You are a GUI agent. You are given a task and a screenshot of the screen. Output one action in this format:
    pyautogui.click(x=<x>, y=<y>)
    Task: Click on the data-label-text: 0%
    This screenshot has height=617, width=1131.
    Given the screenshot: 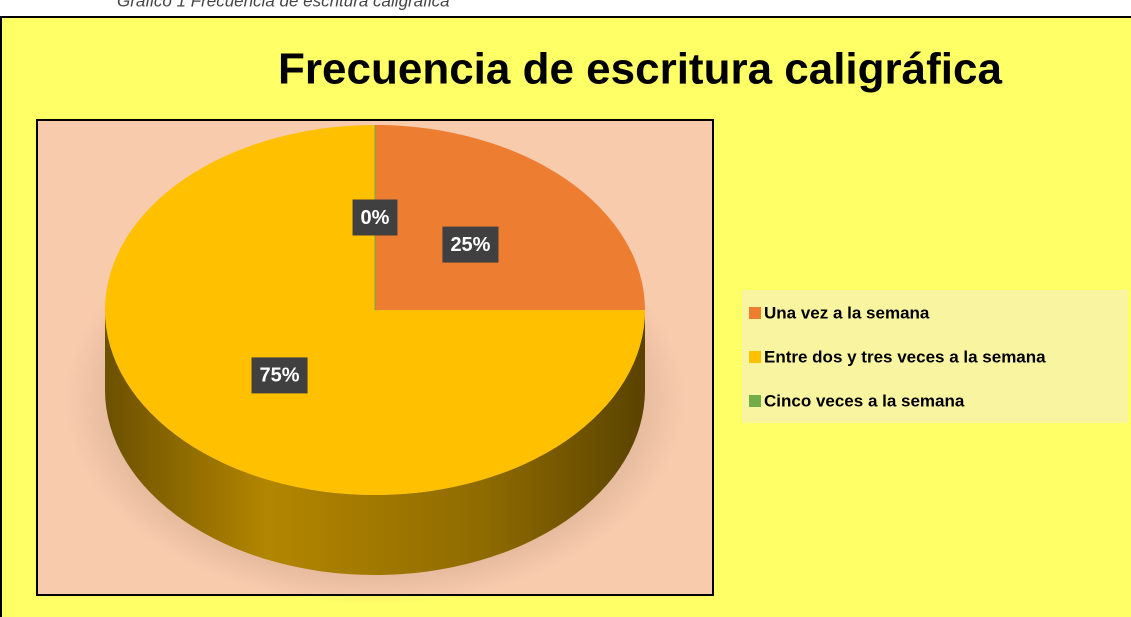 What is the action you would take?
    pyautogui.click(x=375, y=218)
    